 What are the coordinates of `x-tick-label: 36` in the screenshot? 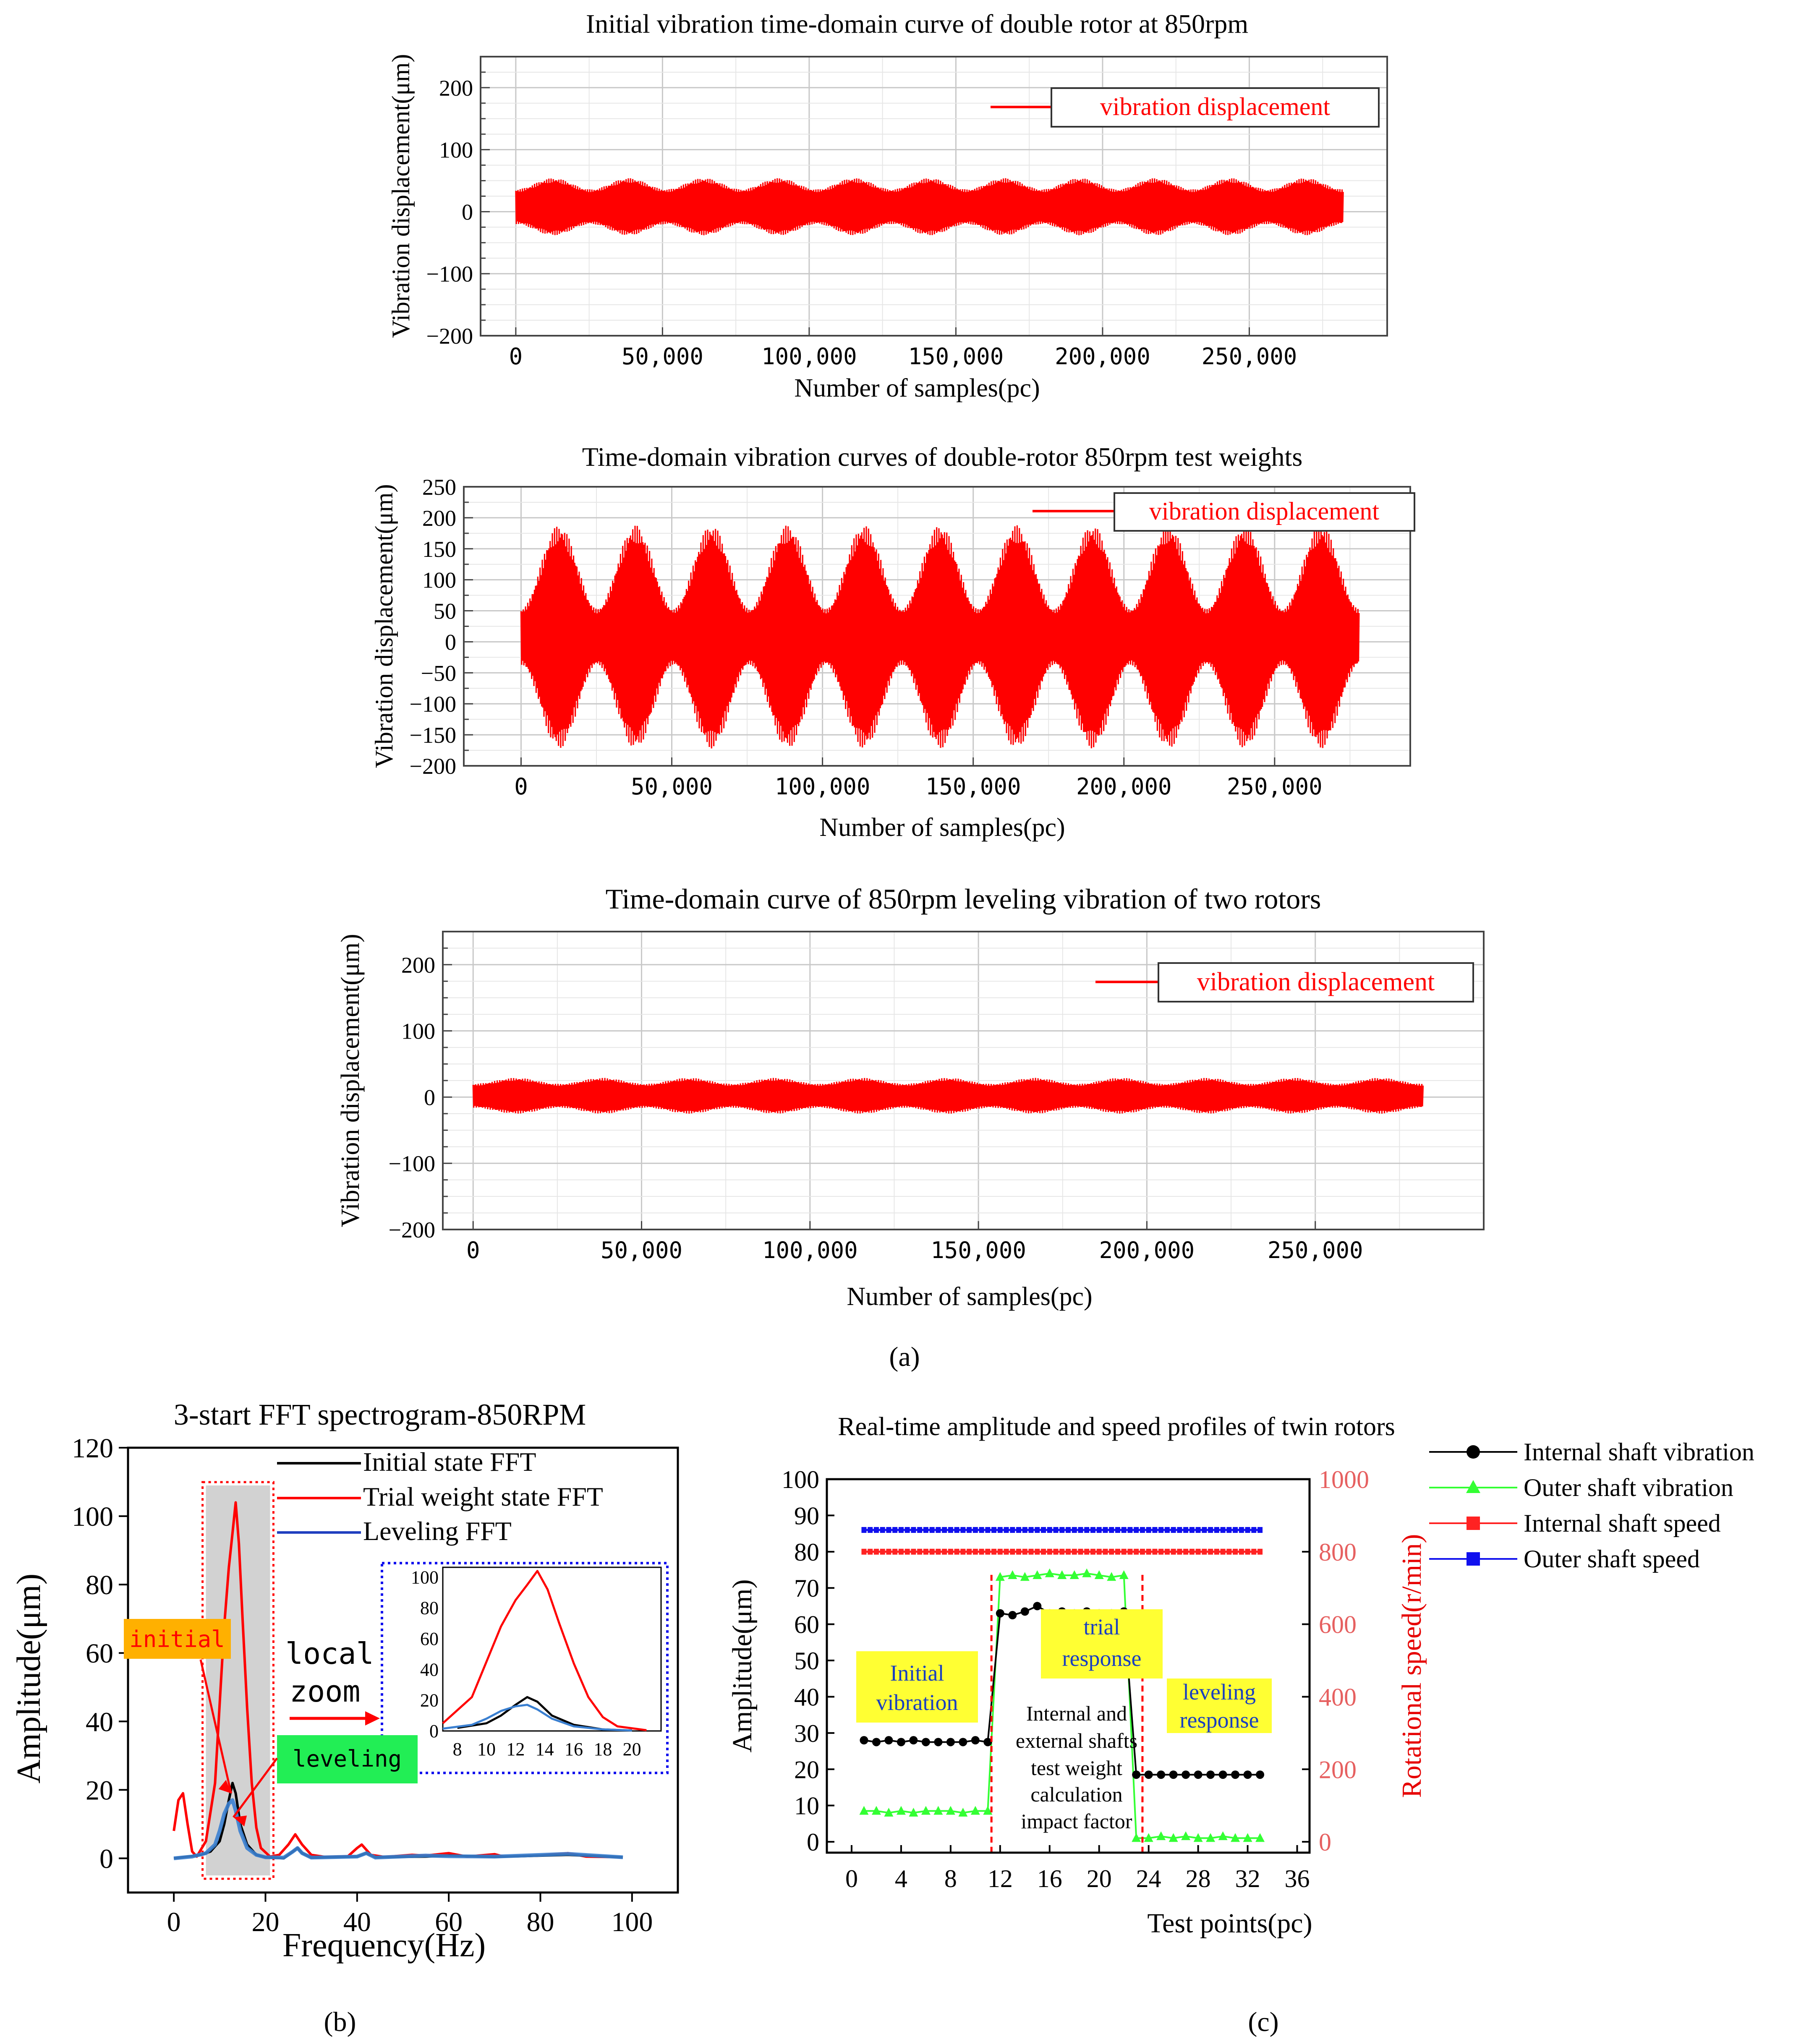 It's located at (1297, 1879).